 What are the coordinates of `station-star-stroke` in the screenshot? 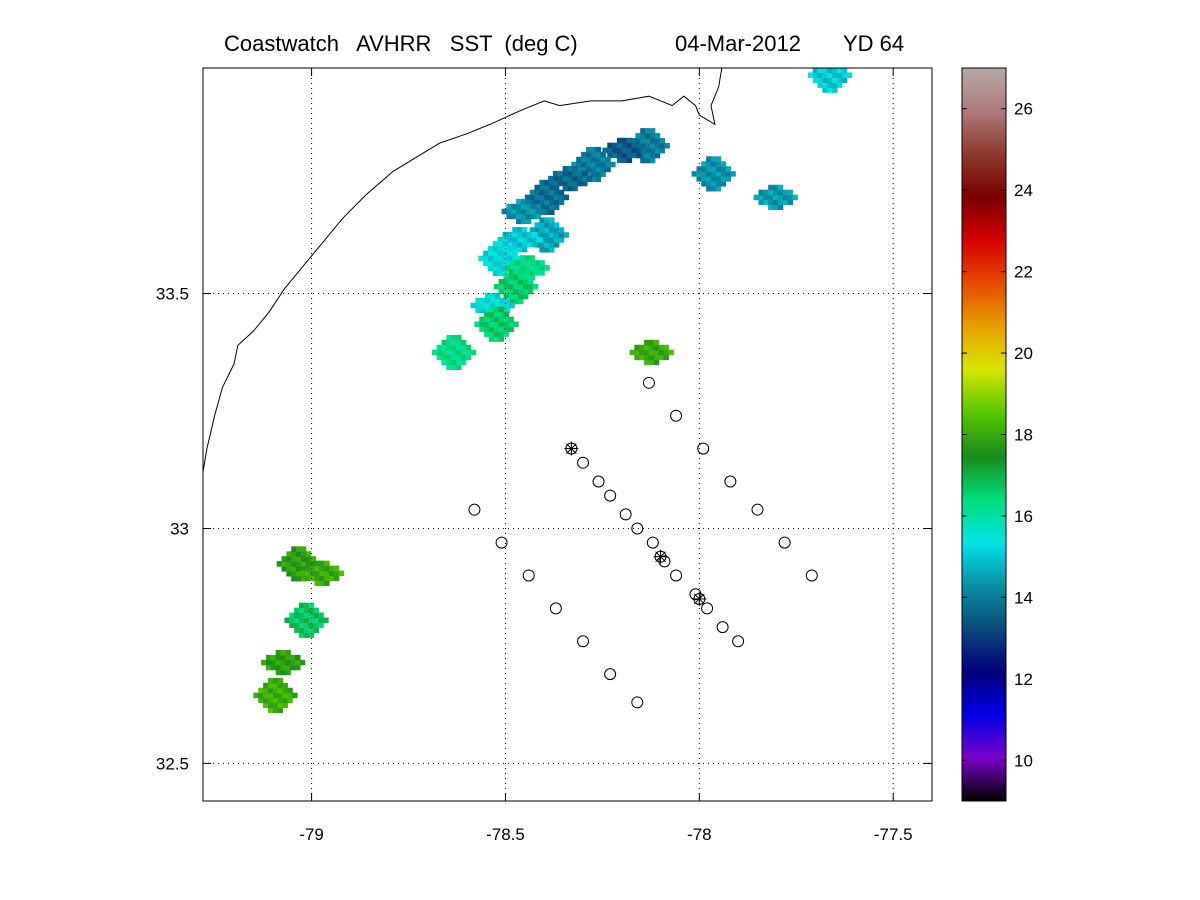 It's located at (660, 557).